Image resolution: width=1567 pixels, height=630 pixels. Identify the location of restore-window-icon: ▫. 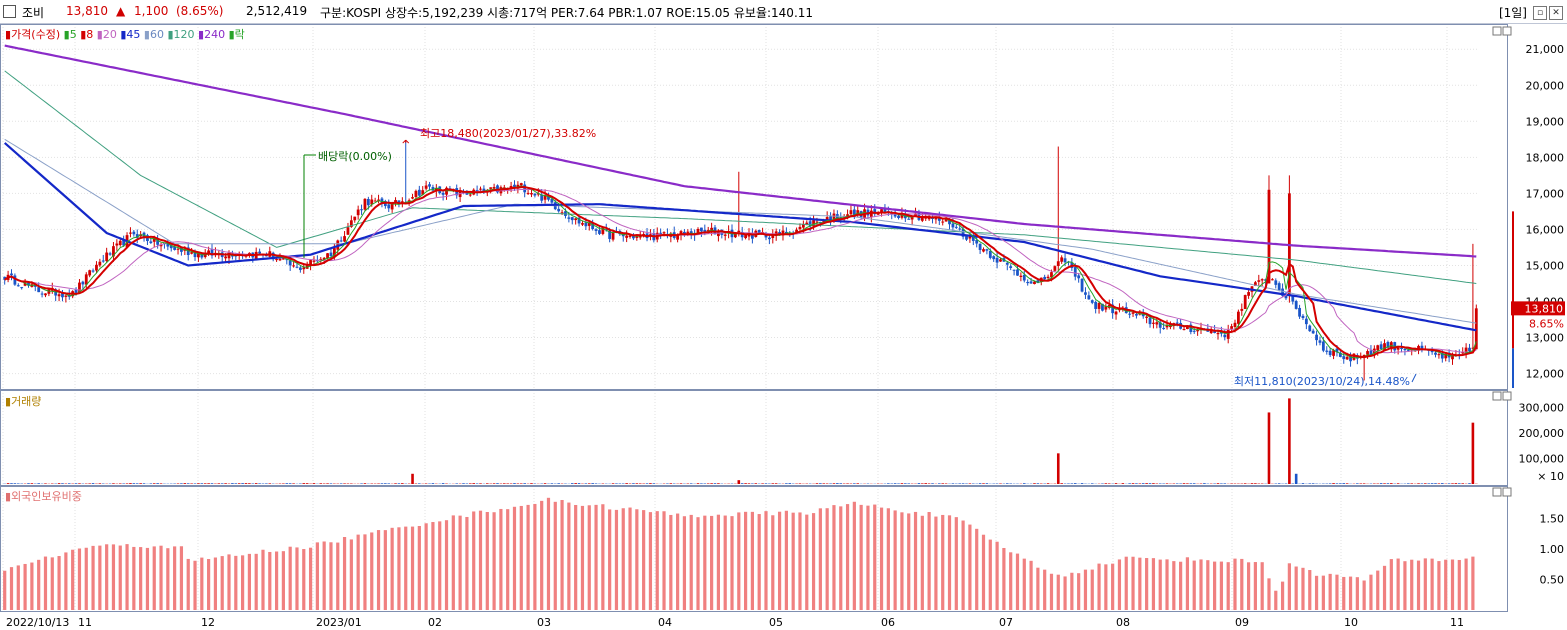
(1540, 12).